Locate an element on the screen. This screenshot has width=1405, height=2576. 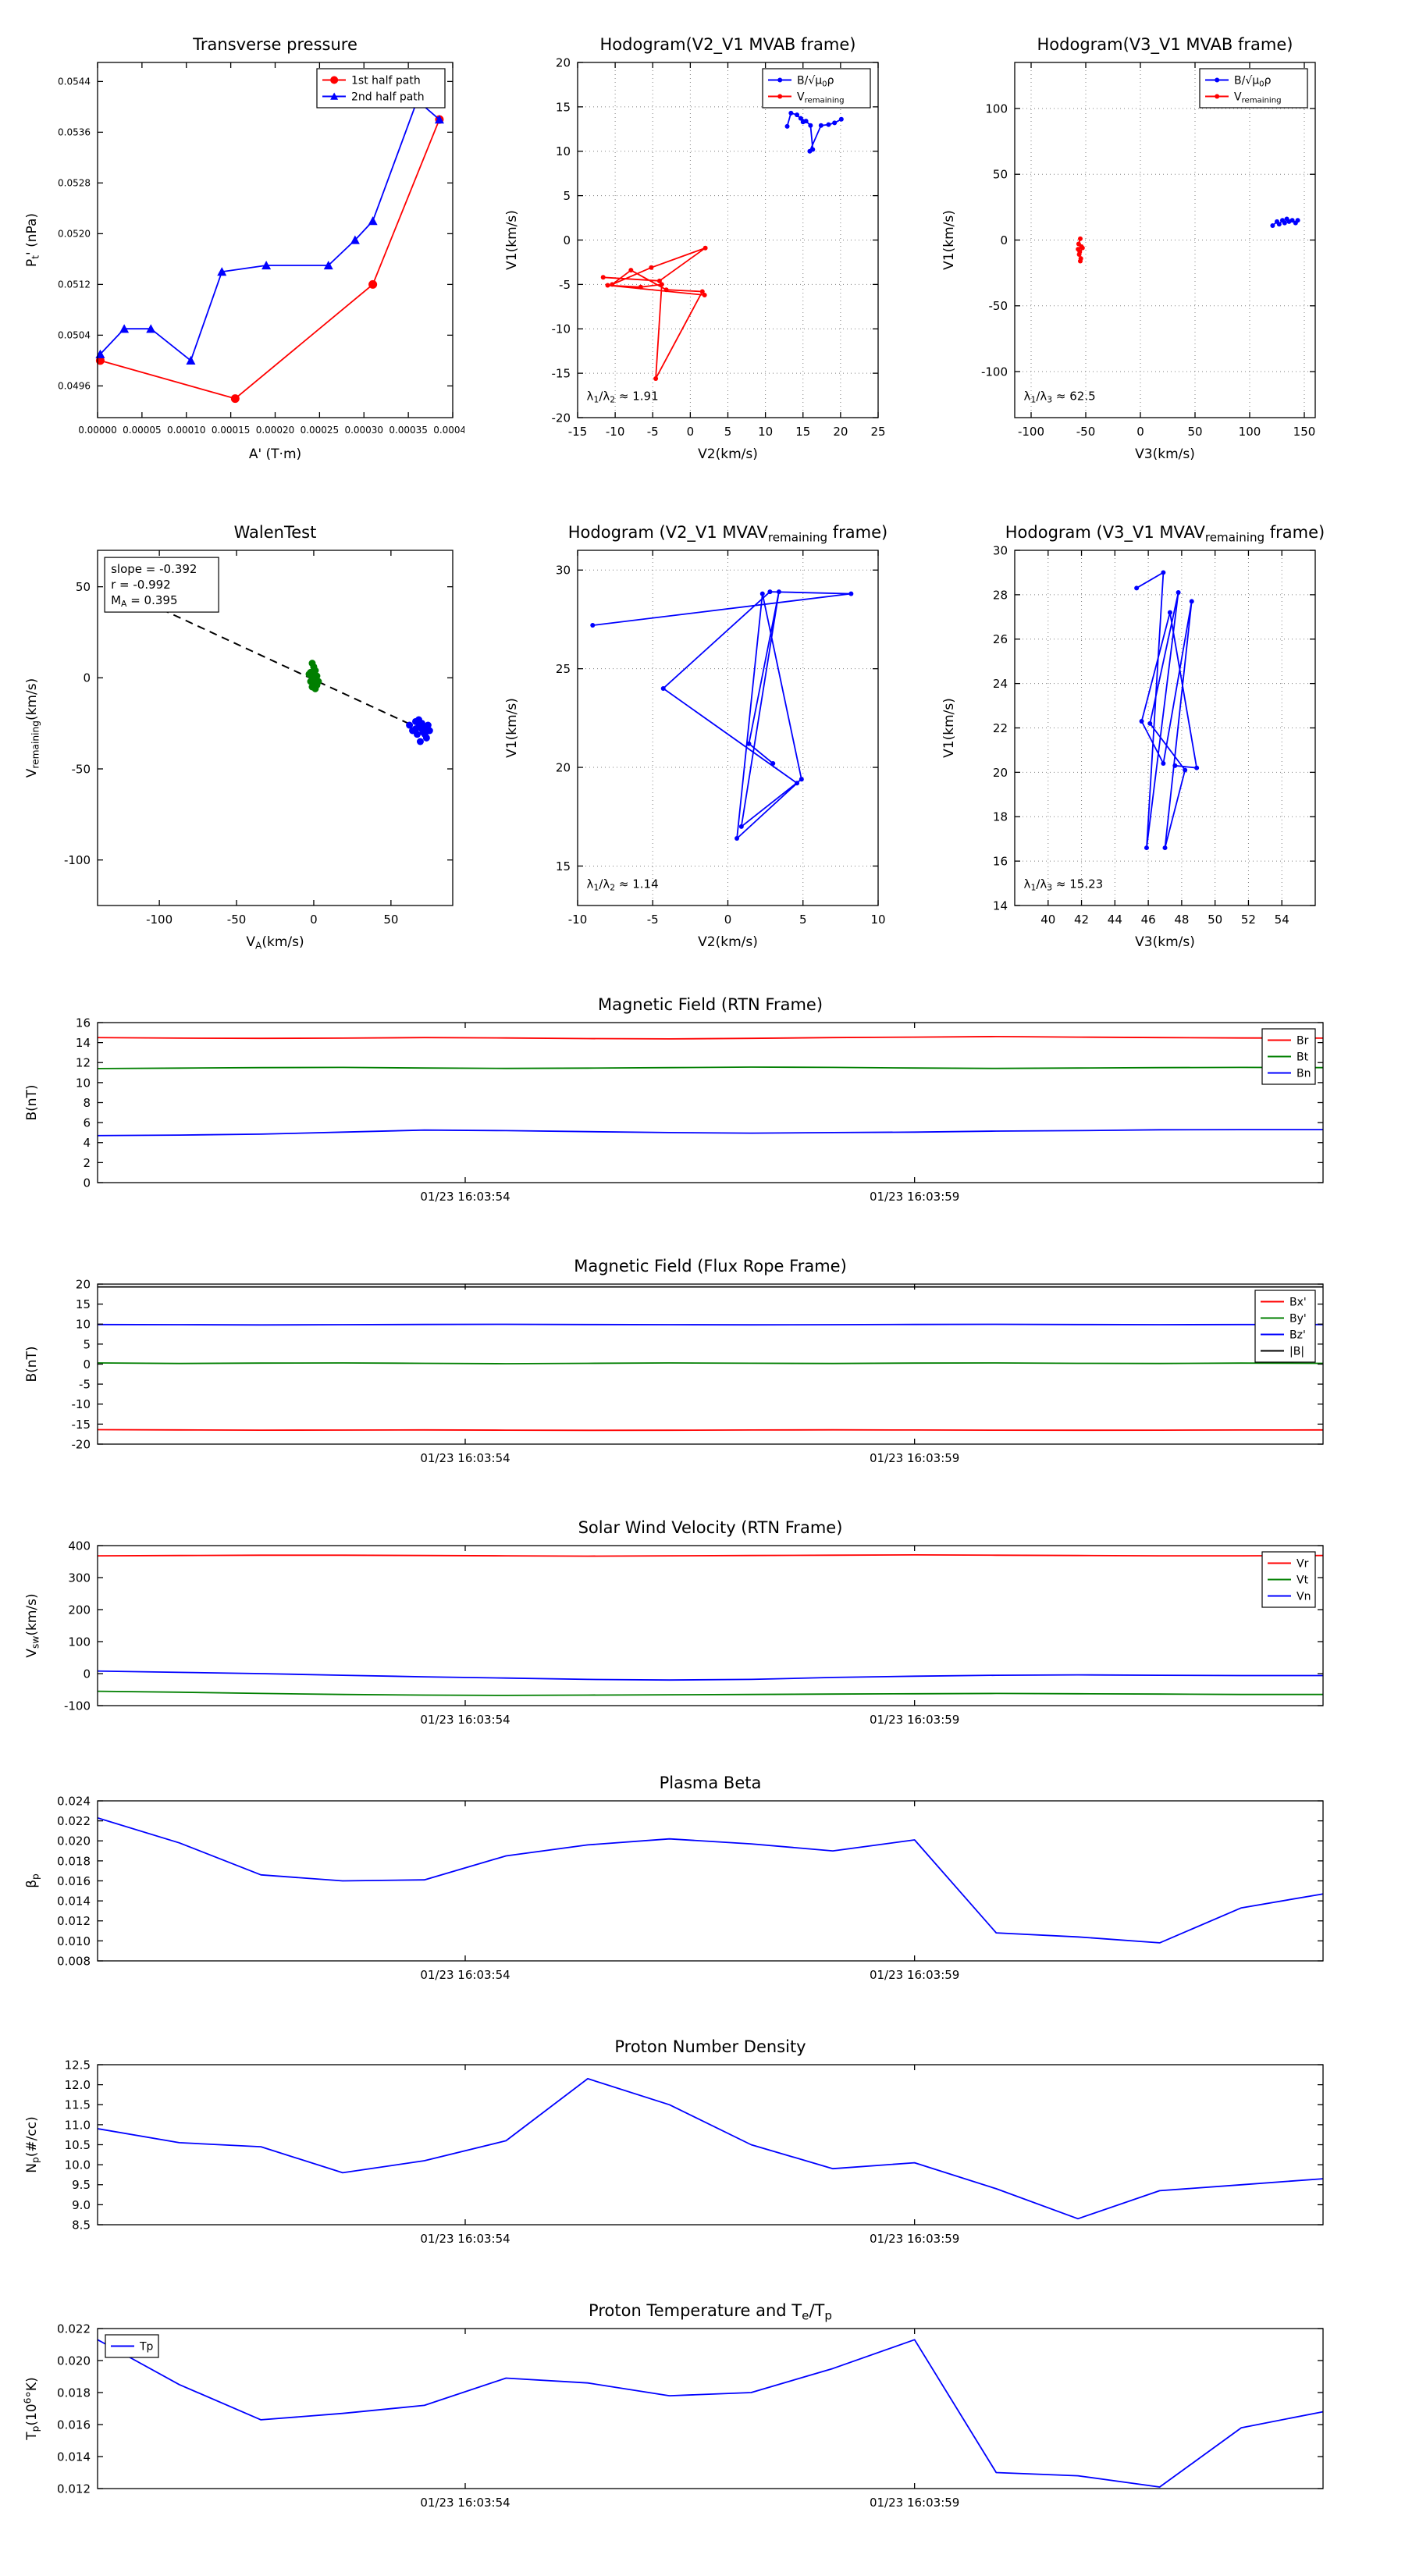
svg-text: 8 is located at coordinates (87, 1103).